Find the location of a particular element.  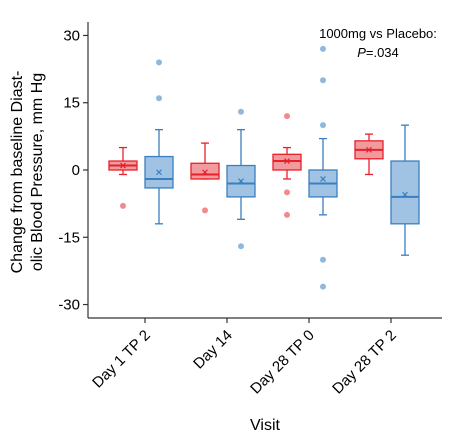

y-axis-label-line-2: olic Blood Pressure, mm Hg is located at coordinates (37, 172).